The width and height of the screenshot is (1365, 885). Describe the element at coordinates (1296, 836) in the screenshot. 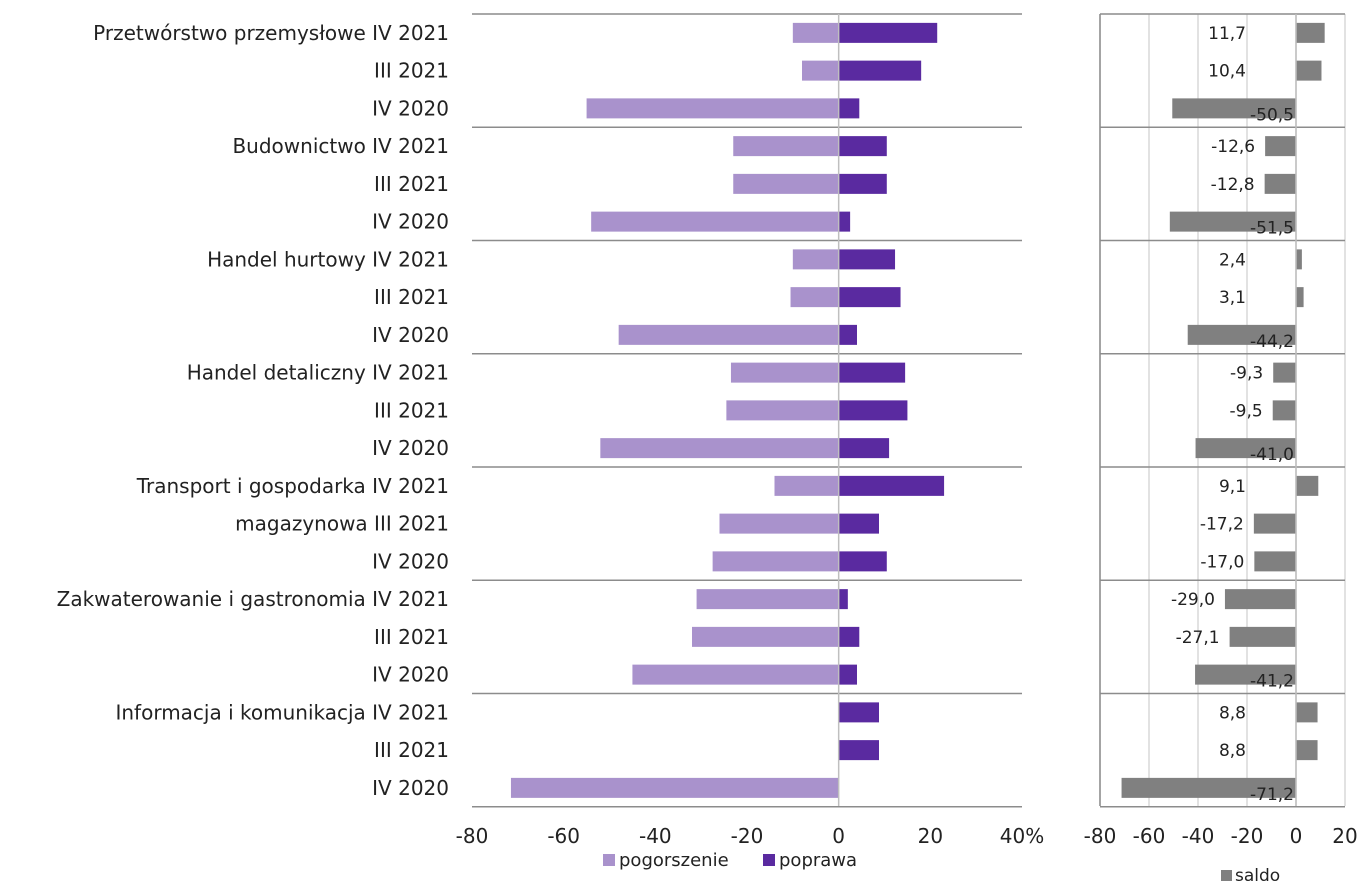

I see `side-x-tick-label: 0` at that location.